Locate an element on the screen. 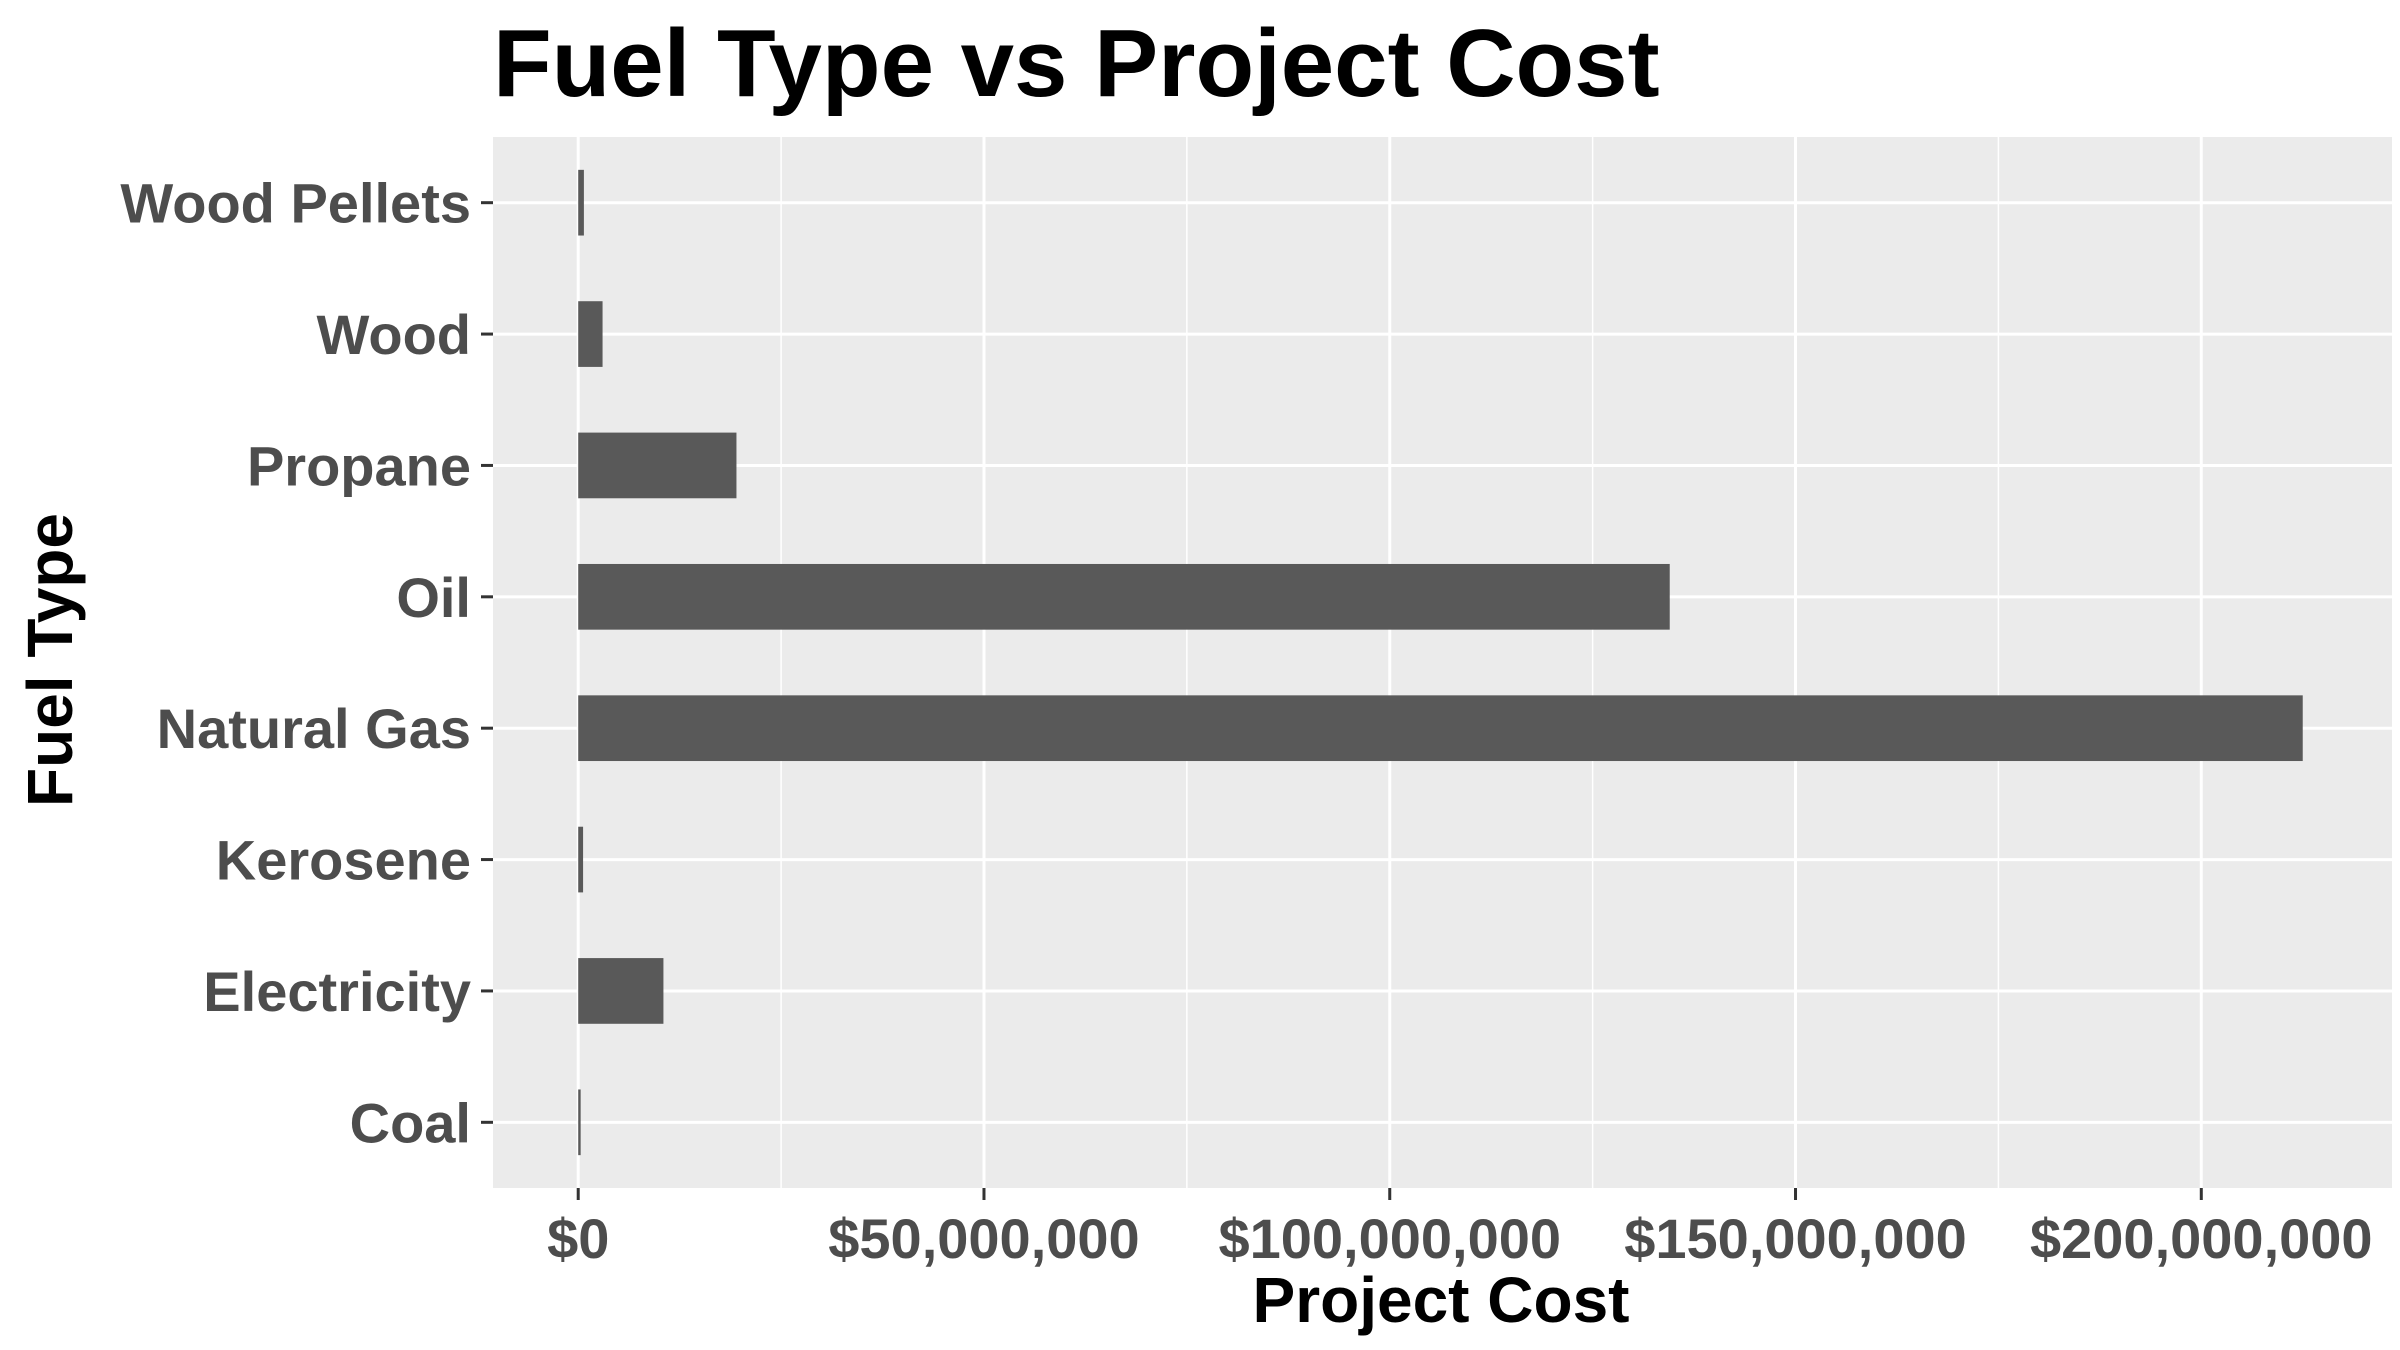 This screenshot has height=1350, width=2400. y-tick-label: Wood Pellets is located at coordinates (295, 203).